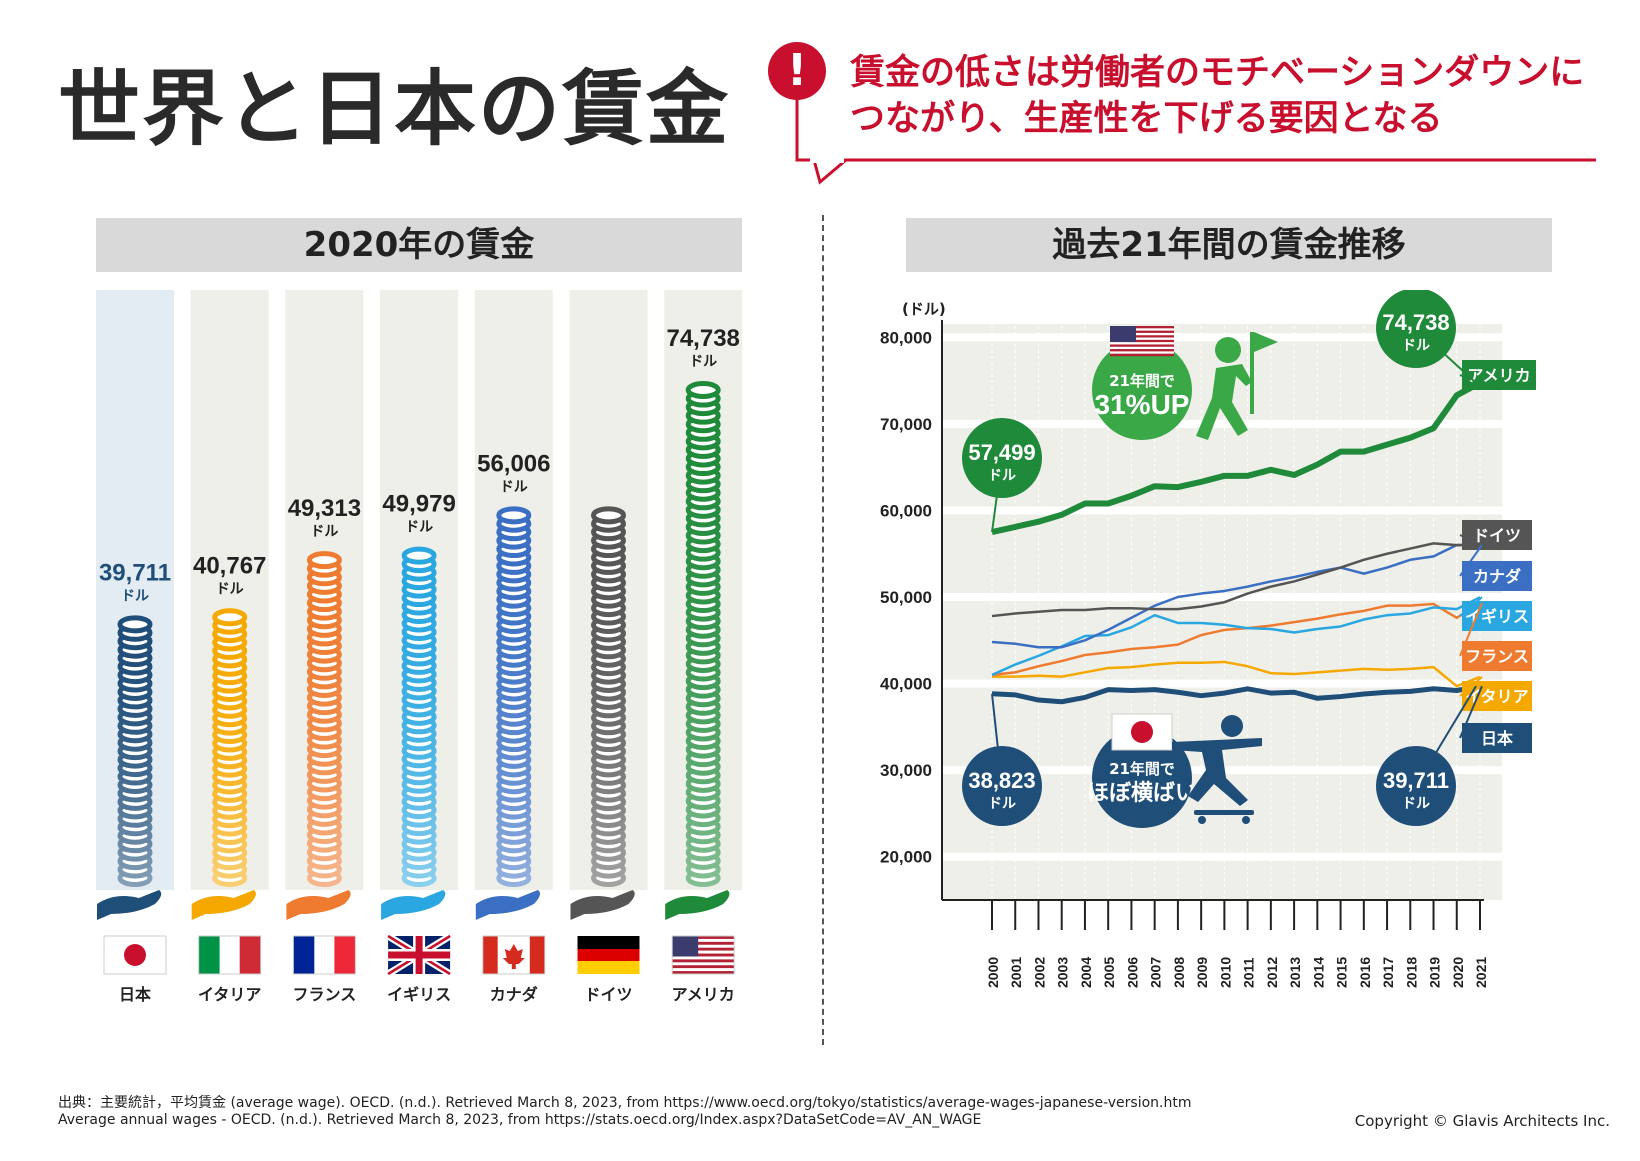 Image resolution: width=1640 pixels, height=1161 pixels. Describe the element at coordinates (703, 634) in the screenshot. I see `bar-usa` at that location.